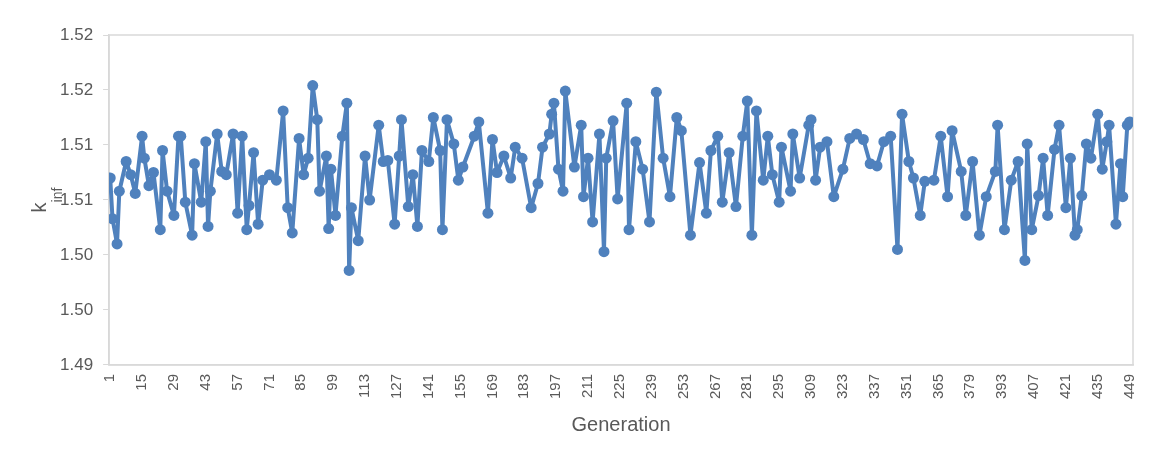 The height and width of the screenshot is (457, 1153). What do you see at coordinates (1033, 386) in the screenshot?
I see `x-tick-label: 407` at bounding box center [1033, 386].